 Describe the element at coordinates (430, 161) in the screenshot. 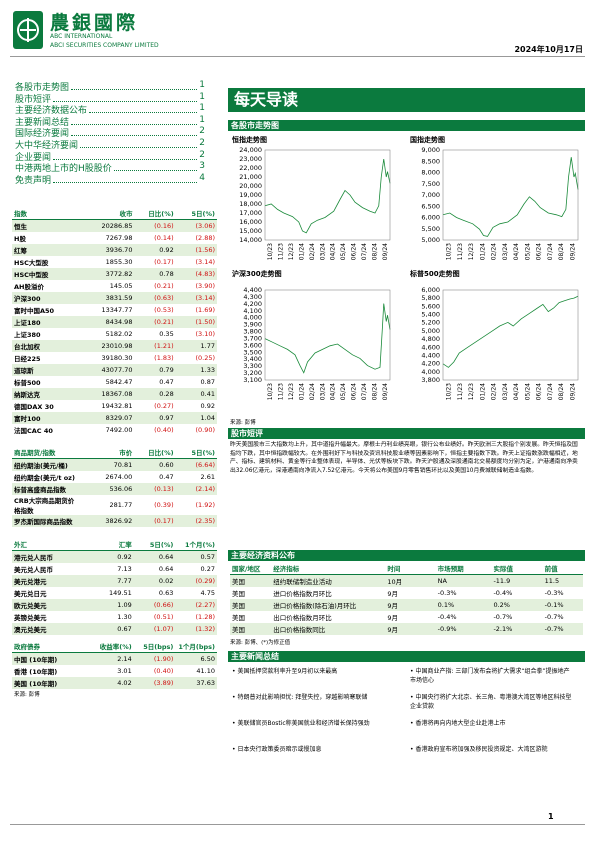

I see `y-tick-label: 8,500` at that location.